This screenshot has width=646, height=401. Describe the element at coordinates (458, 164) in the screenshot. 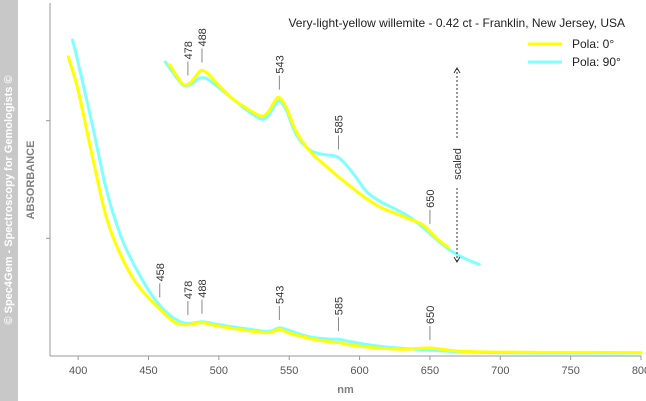

I see `scaled-note: scaled` at that location.